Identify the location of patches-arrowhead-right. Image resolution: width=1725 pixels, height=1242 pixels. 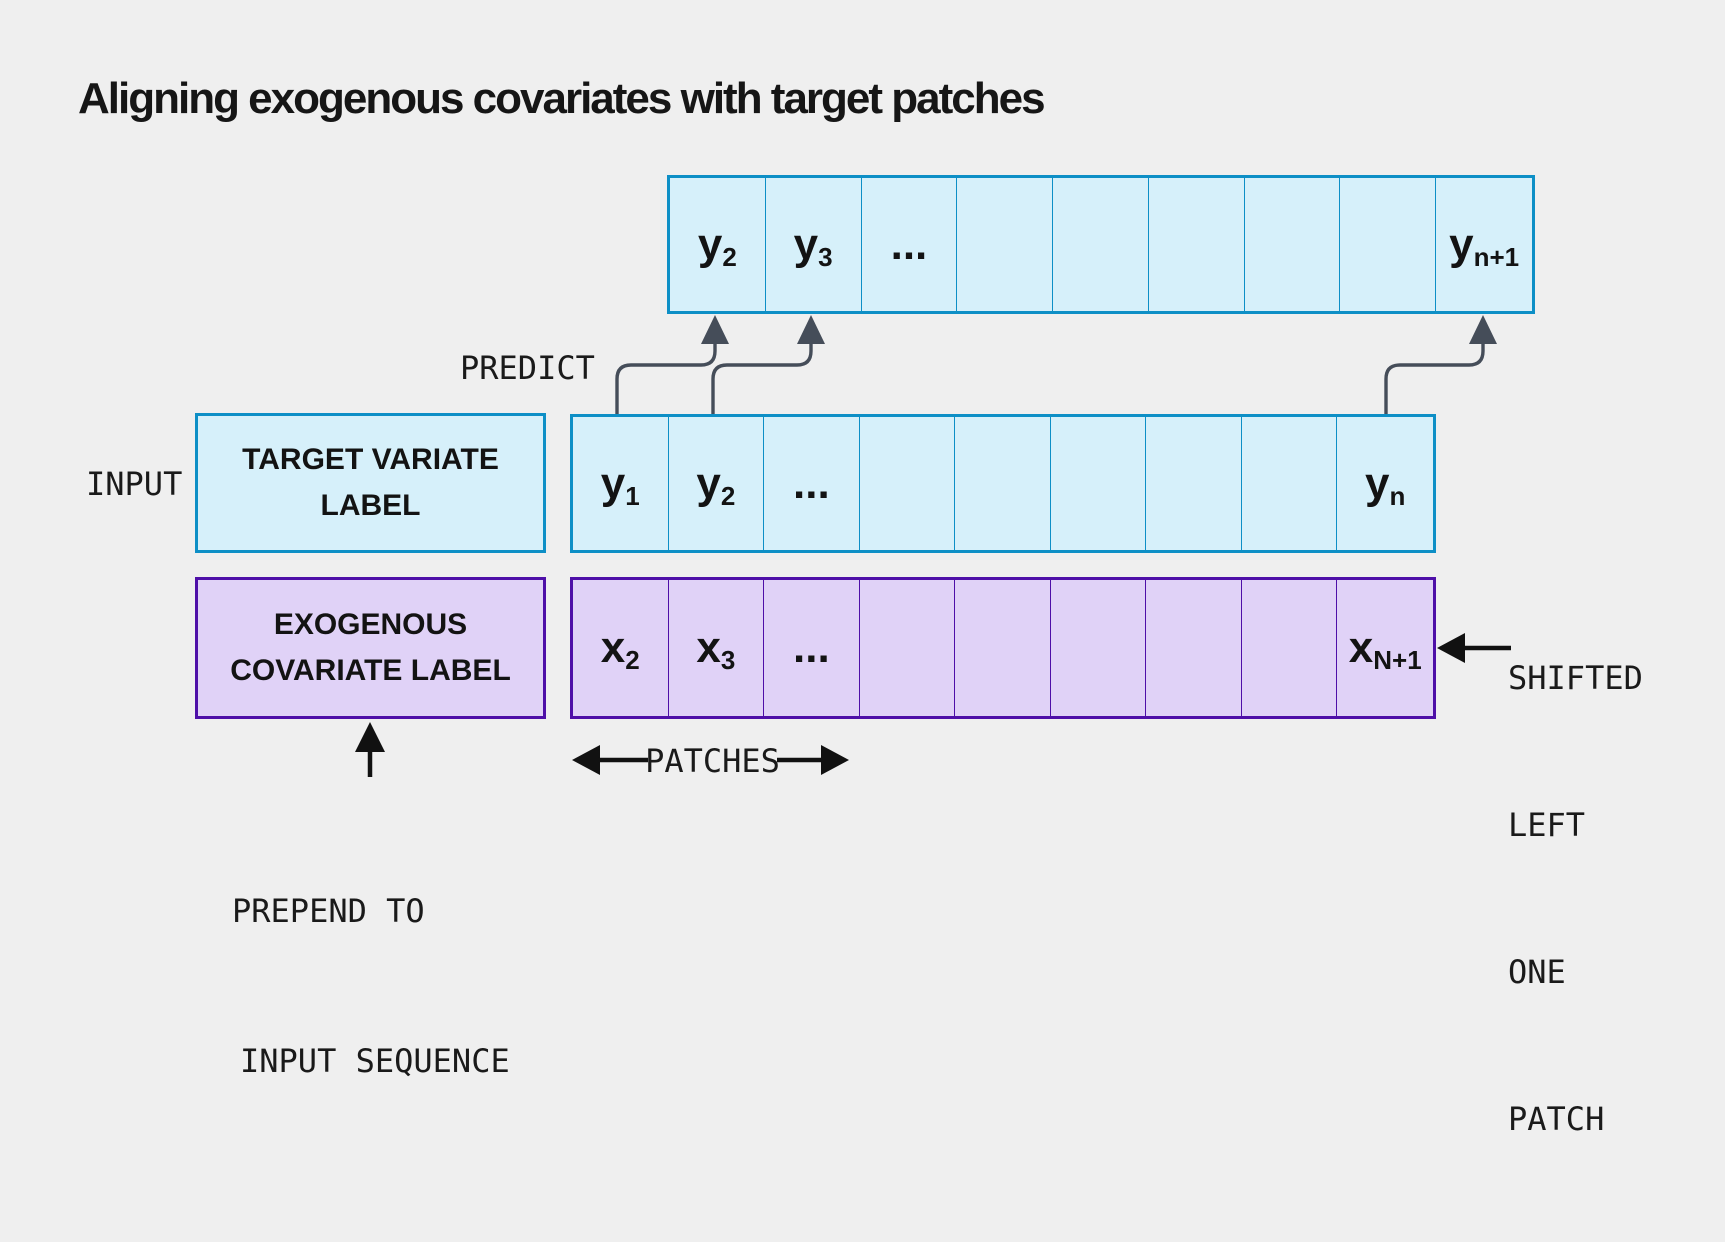
(835, 760).